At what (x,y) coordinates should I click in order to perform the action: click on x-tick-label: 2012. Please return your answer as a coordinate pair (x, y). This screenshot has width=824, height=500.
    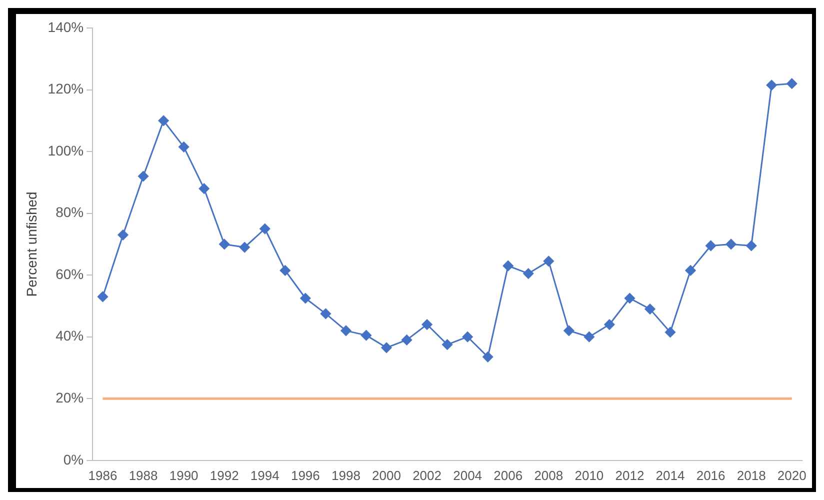
    Looking at the image, I should click on (629, 475).